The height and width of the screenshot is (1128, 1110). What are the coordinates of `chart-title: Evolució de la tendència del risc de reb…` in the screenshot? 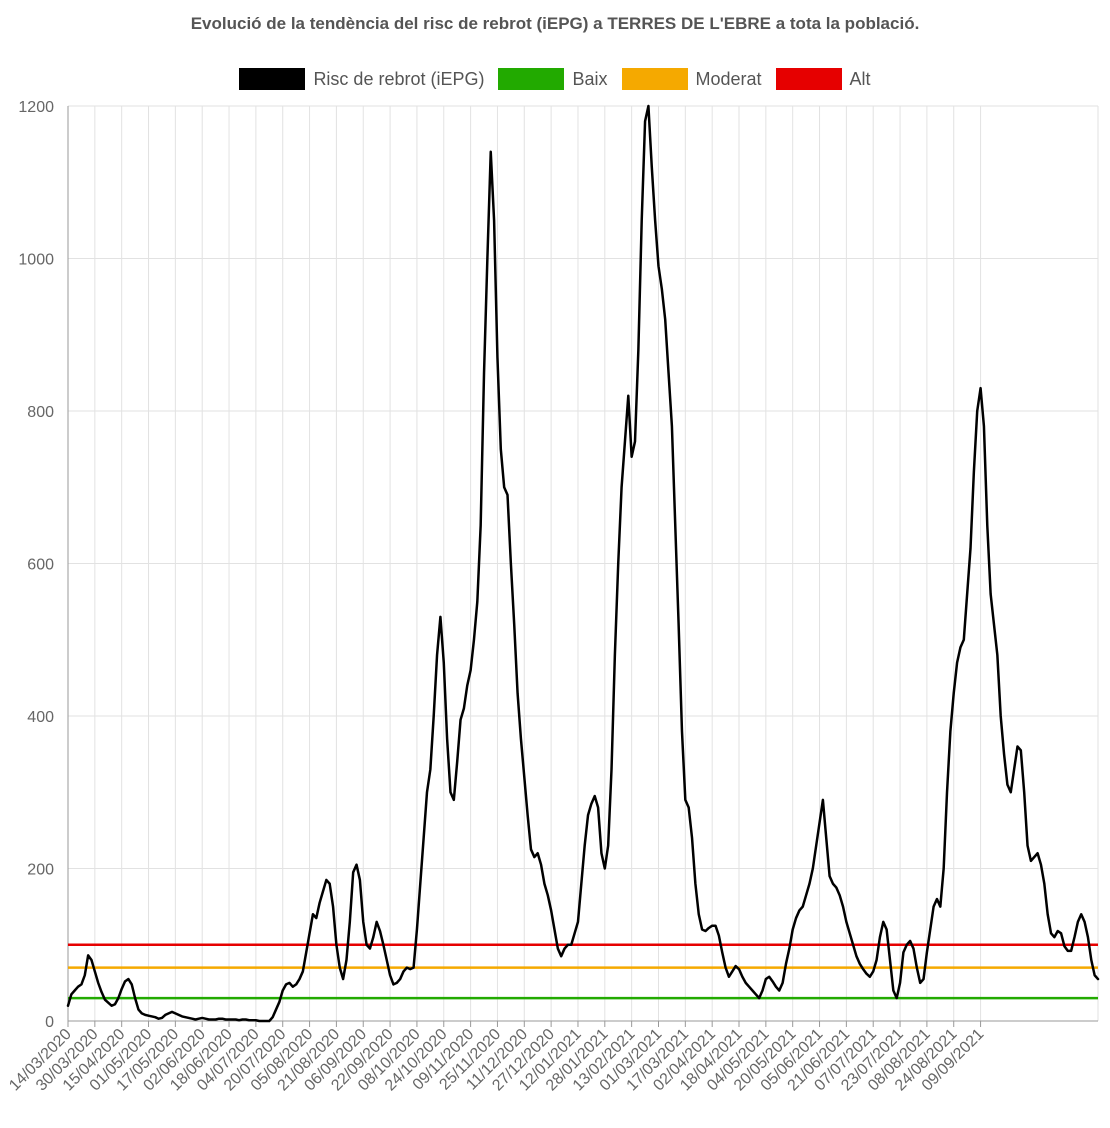 It's located at (555, 23).